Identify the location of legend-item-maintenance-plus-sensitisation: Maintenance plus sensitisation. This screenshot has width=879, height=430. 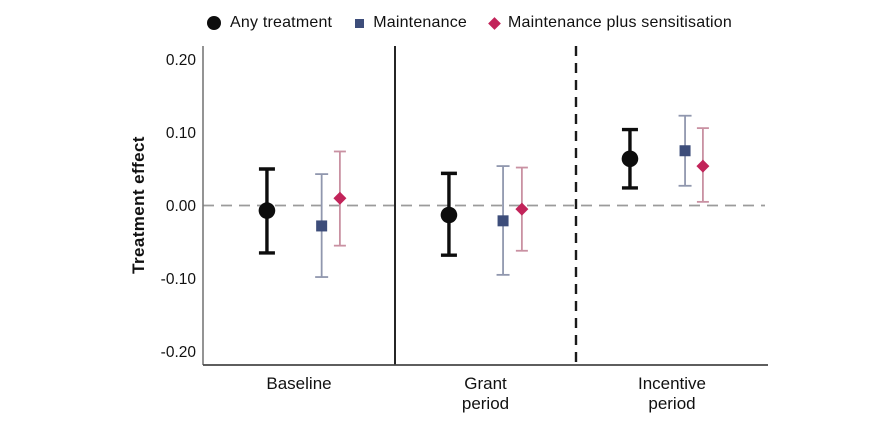
(610, 23).